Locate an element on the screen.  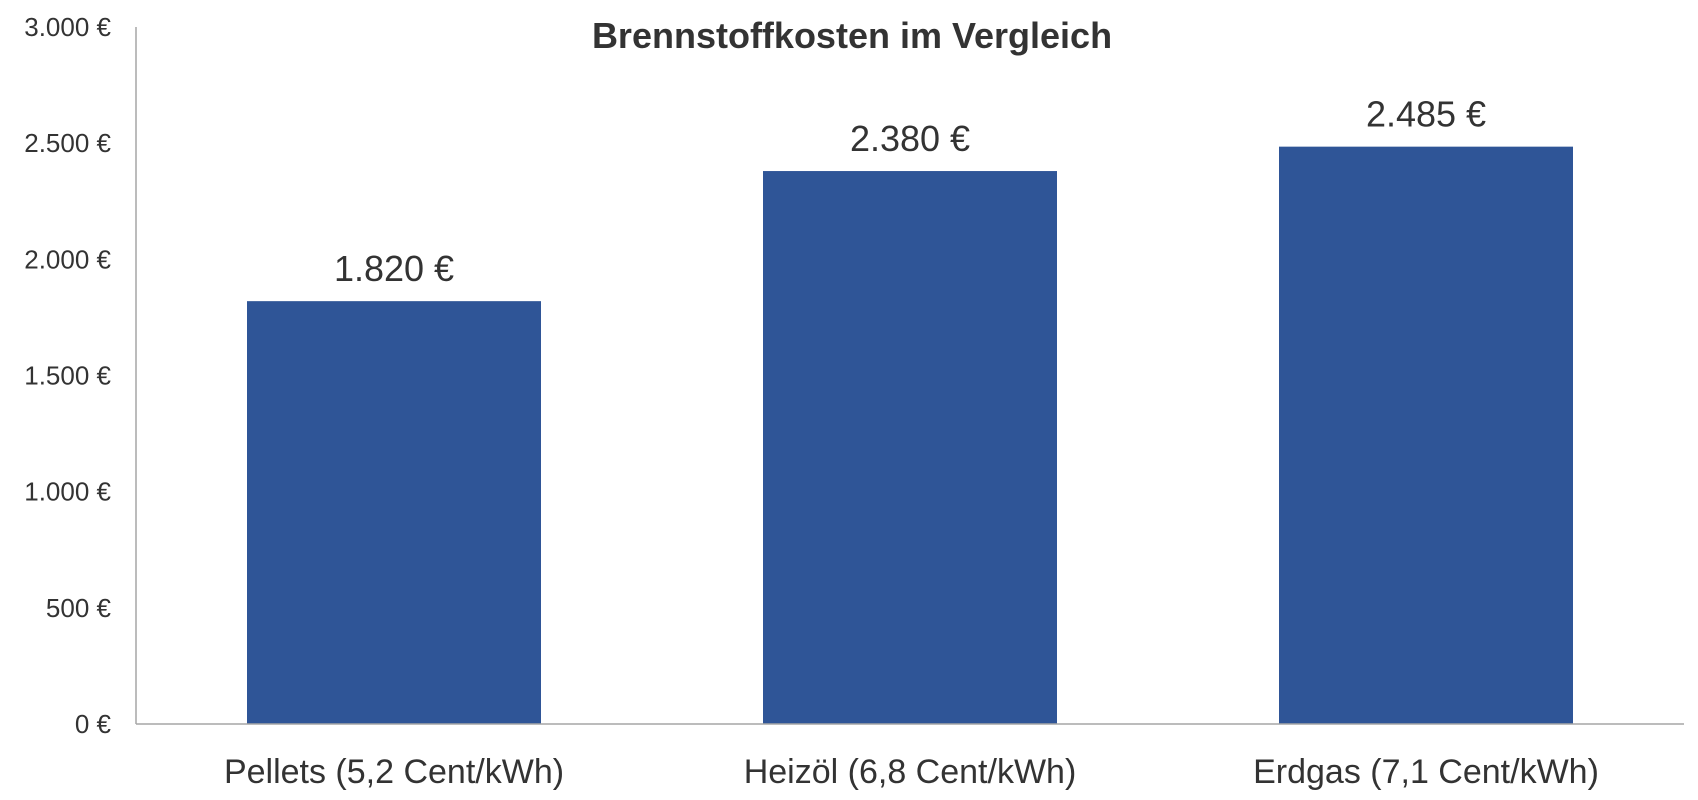
y-tick-label: 3.000 € is located at coordinates (67, 27).